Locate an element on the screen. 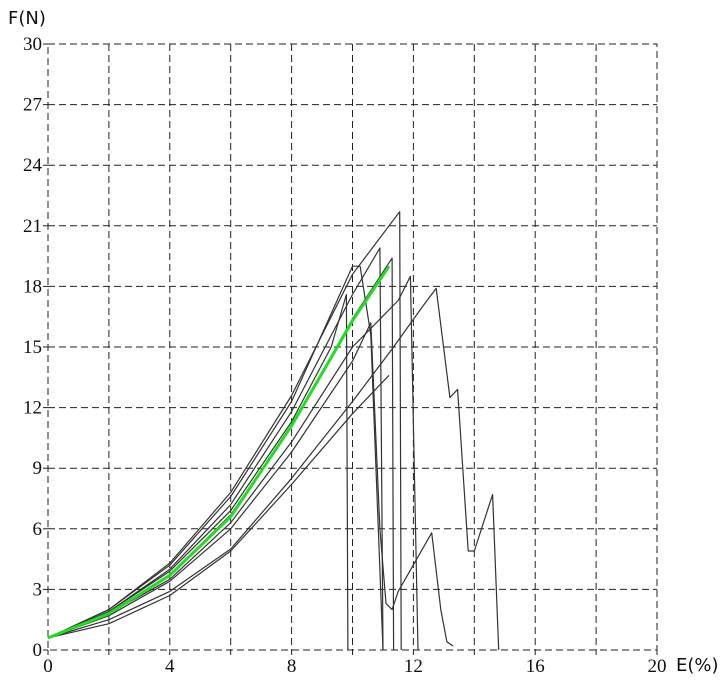  y-tick-label: 15 is located at coordinates (32, 347).